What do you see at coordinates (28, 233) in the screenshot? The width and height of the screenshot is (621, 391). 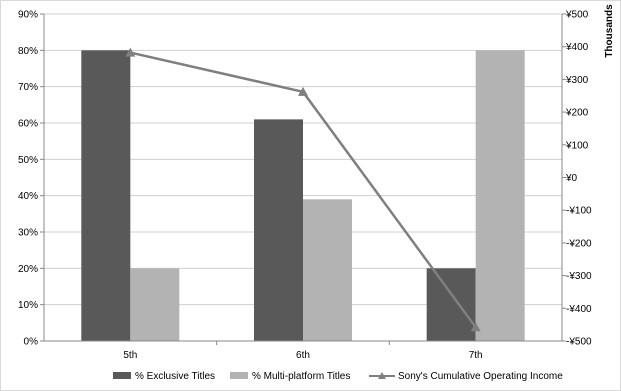 I see `left-tick-label: 30%` at bounding box center [28, 233].